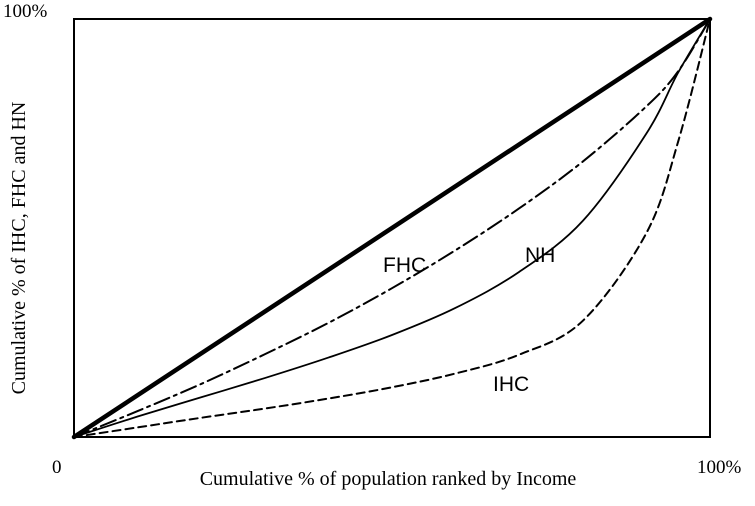 This screenshot has height=506, width=755. What do you see at coordinates (540, 255) in the screenshot?
I see `annotation-nh: NH` at bounding box center [540, 255].